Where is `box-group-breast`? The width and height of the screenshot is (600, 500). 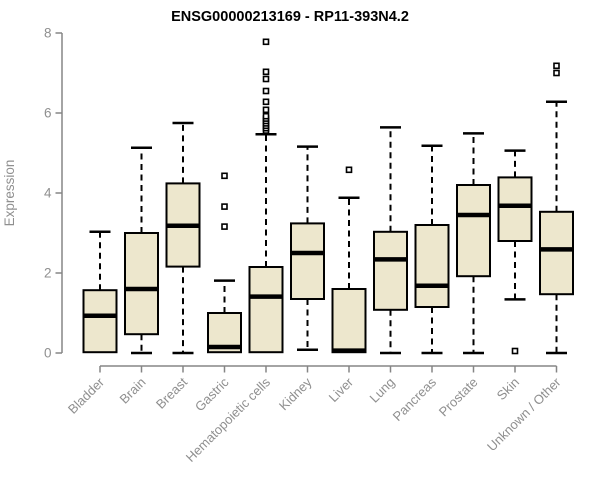
box-group-breast is located at coordinates (183, 238).